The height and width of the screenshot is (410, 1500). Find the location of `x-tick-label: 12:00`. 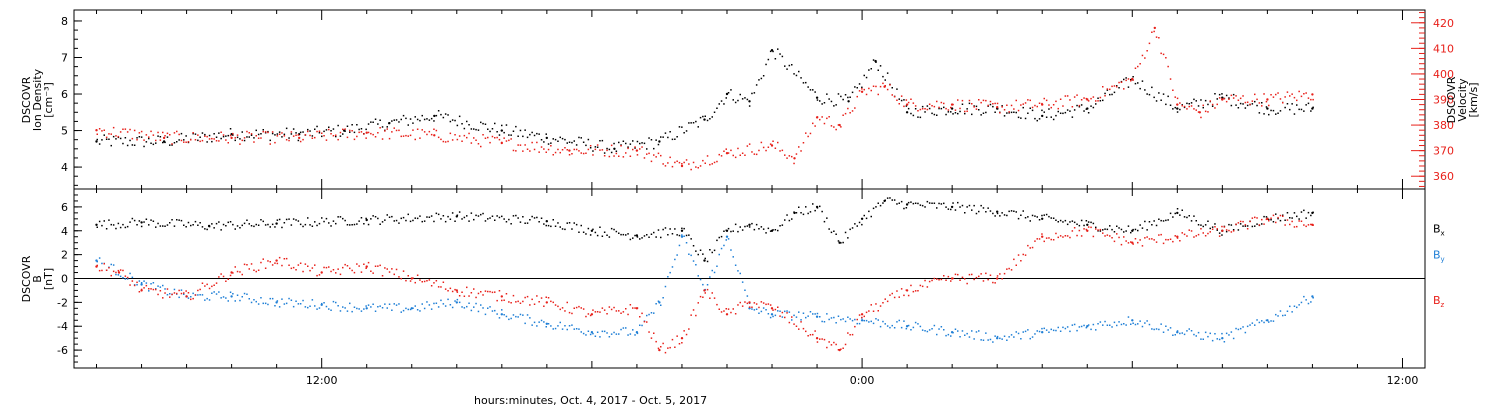

x-tick-label: 12:00 is located at coordinates (1403, 380).